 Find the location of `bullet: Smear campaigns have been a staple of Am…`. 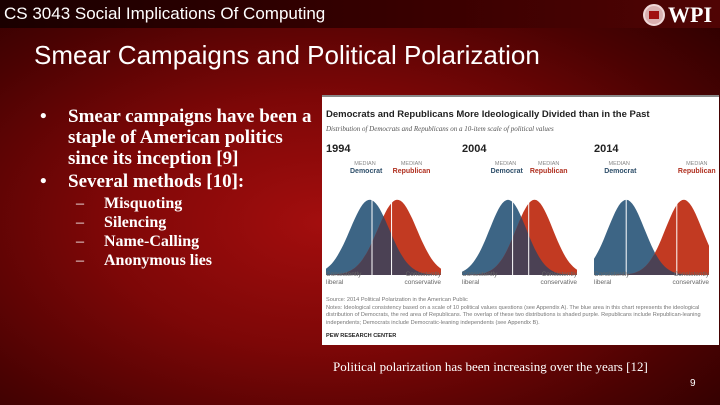

bullet: Smear campaigns have been a staple of Am… is located at coordinates (180, 137).